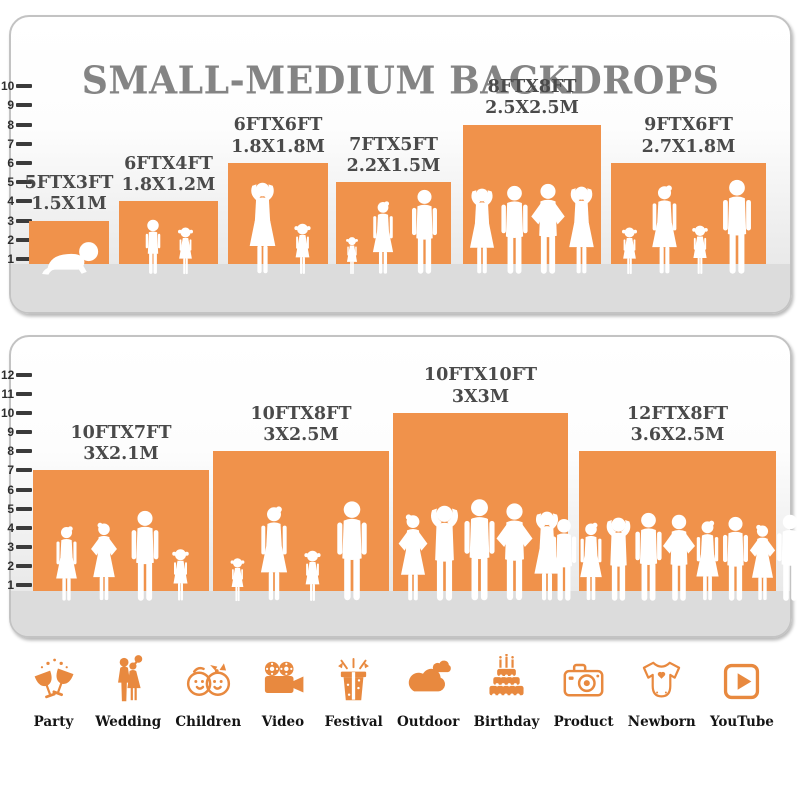  Describe the element at coordinates (677, 425) in the screenshot. I see `backdrop-size-label: 12FTX8FT 3.6X2.5M` at that location.